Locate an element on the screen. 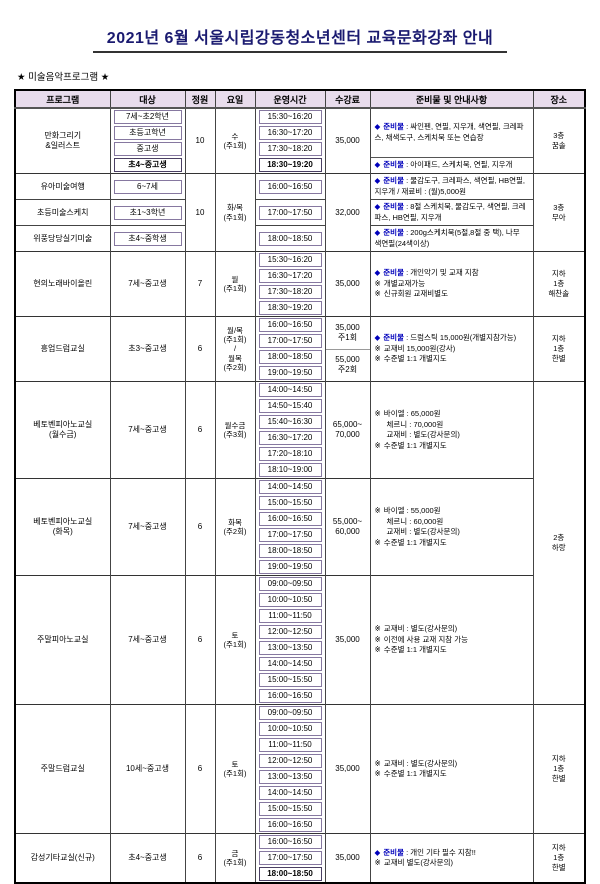  cell-time: 16:30~17:20 is located at coordinates (290, 133).